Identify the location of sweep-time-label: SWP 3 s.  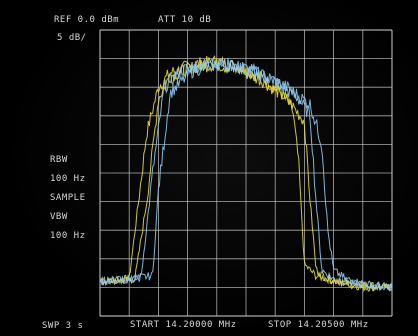
(63, 326).